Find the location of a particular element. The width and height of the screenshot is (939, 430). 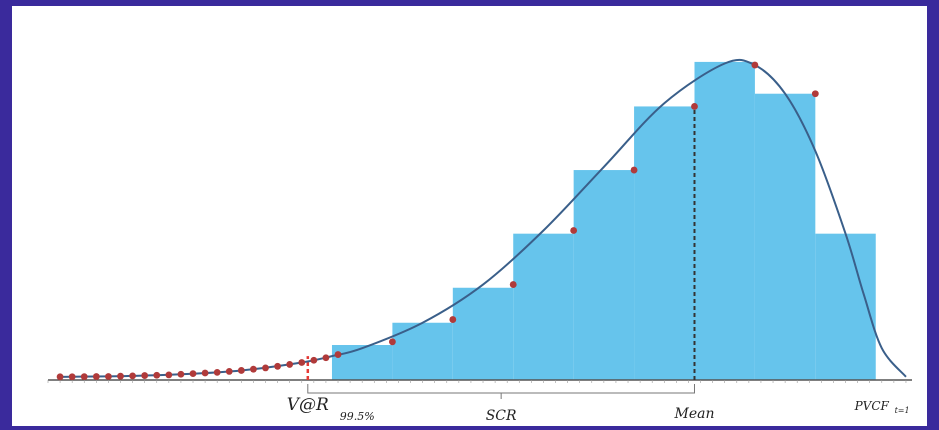

scr-bracket is located at coordinates (501, 389).